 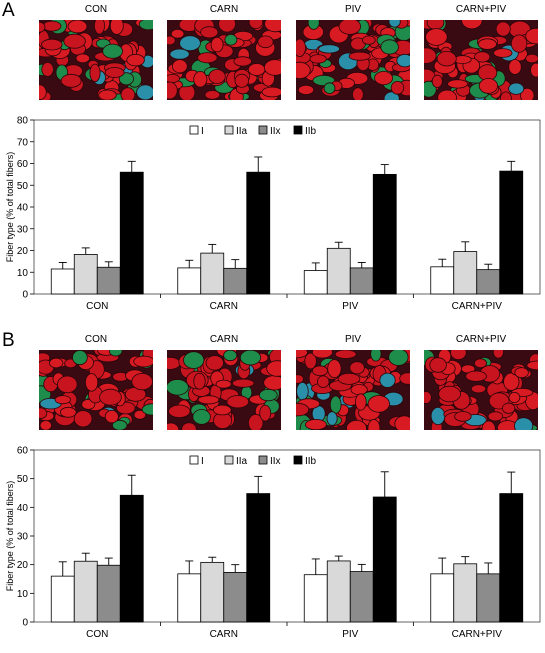 What do you see at coordinates (477, 306) in the screenshot?
I see `x-tick-label: CARN+PIV` at bounding box center [477, 306].